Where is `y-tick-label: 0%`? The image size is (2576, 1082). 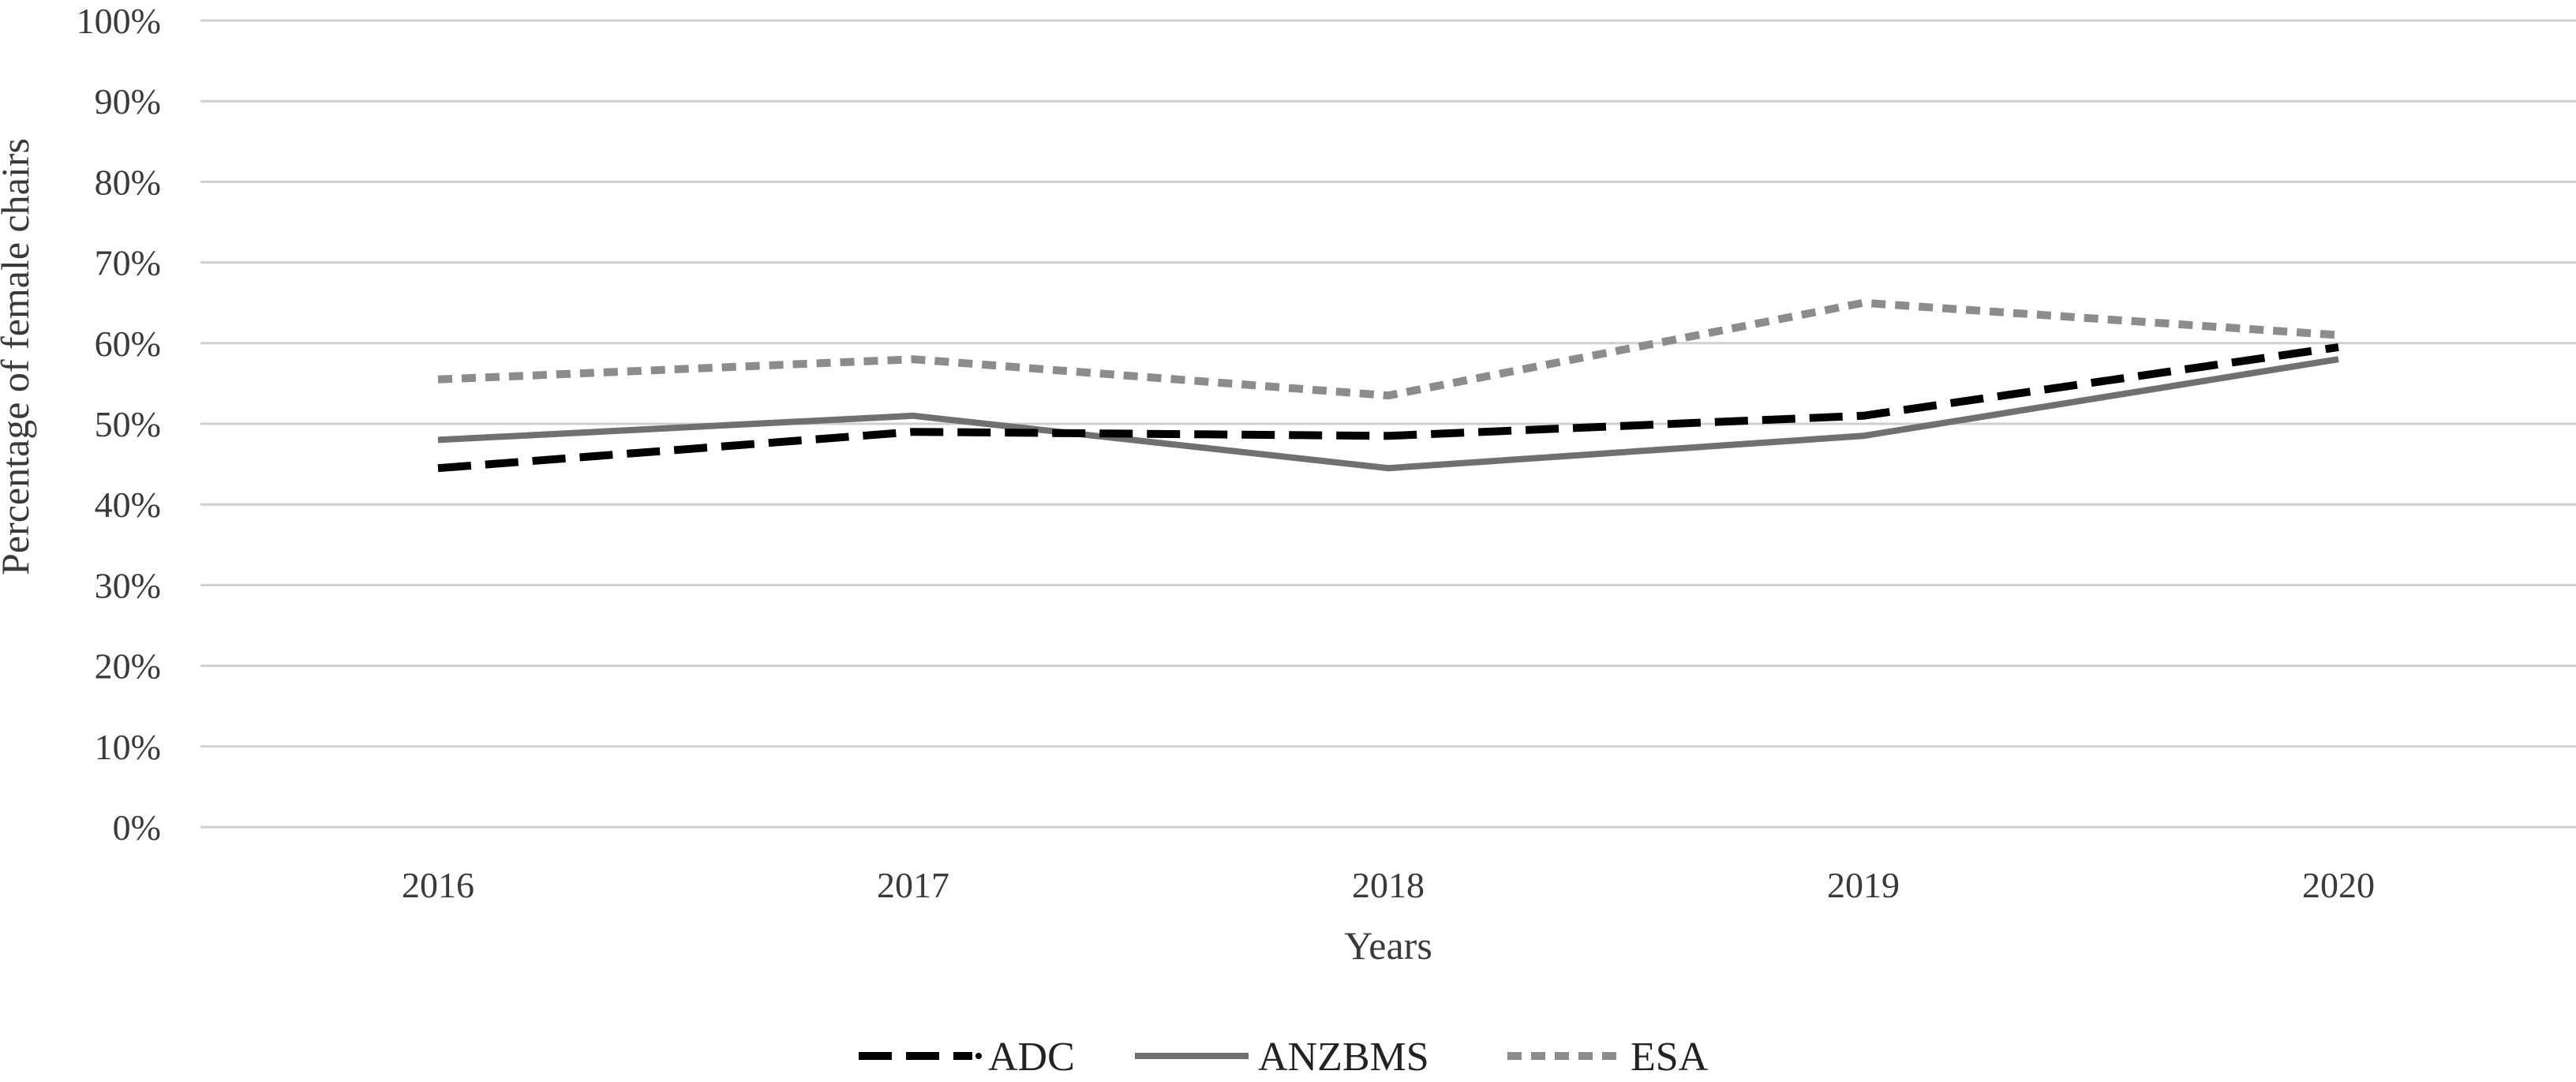
y-tick-label: 0% is located at coordinates (137, 827).